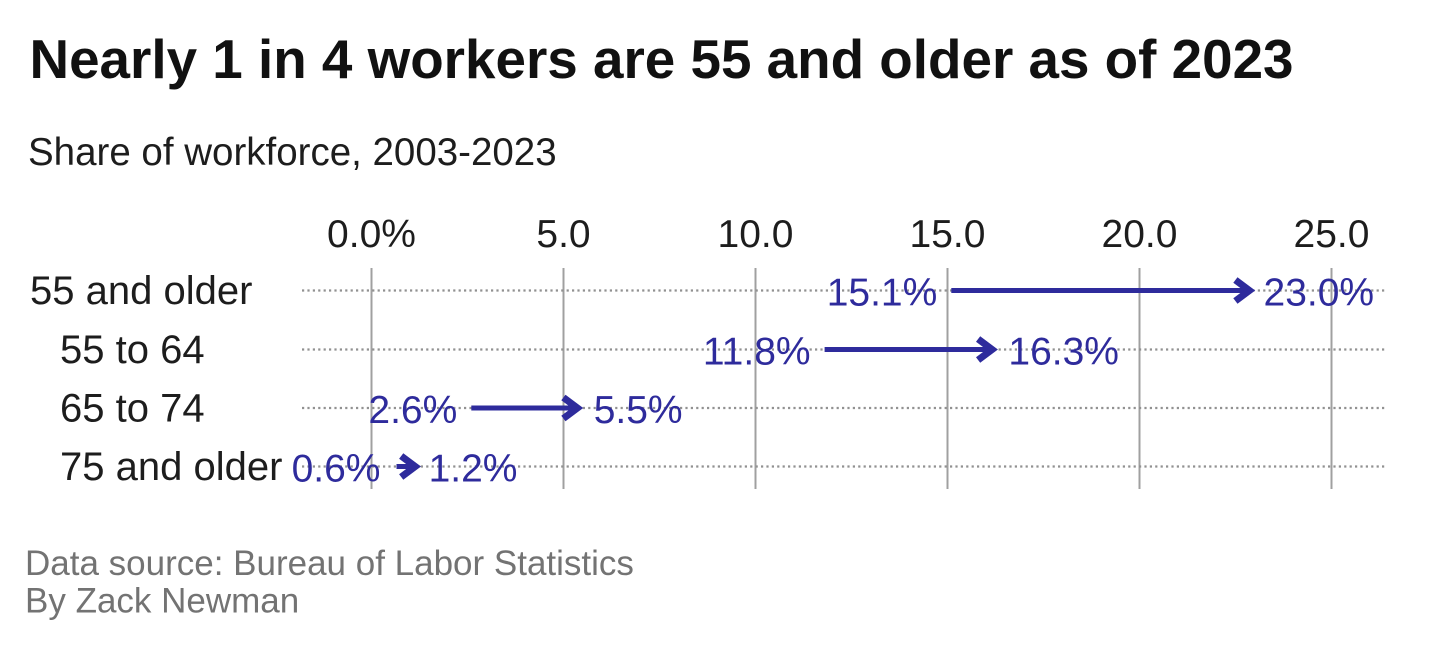 The image size is (1440, 656). What do you see at coordinates (882, 293) in the screenshot?
I see `svg-text: 15.1%` at bounding box center [882, 293].